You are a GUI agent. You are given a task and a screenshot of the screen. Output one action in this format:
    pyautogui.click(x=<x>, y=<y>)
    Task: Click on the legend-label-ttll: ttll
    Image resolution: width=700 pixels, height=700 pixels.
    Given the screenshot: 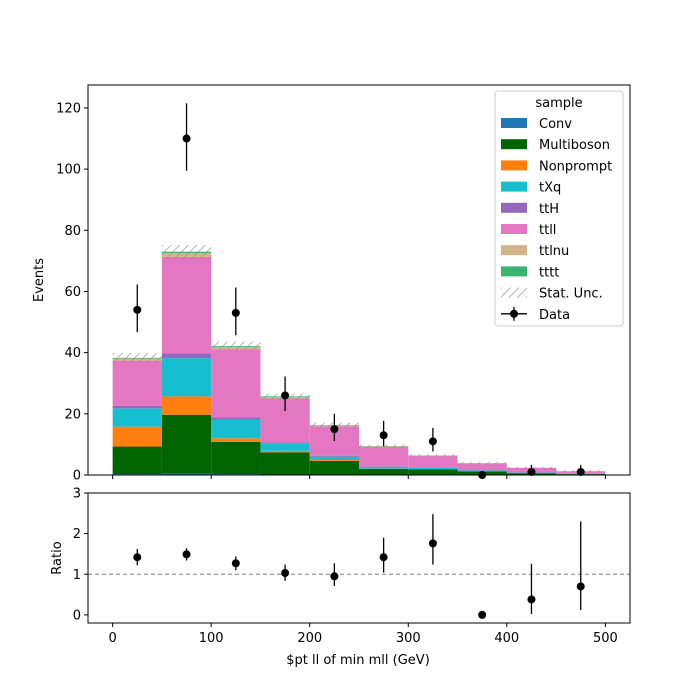 What is the action you would take?
    pyautogui.click(x=547, y=230)
    